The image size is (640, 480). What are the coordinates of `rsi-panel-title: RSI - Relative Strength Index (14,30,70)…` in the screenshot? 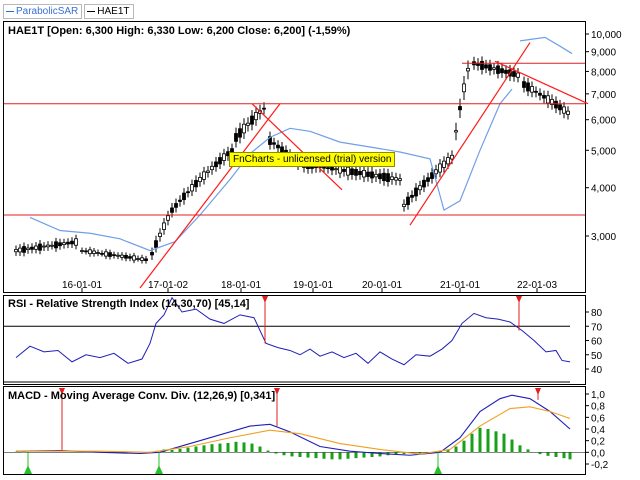 It's located at (129, 304).